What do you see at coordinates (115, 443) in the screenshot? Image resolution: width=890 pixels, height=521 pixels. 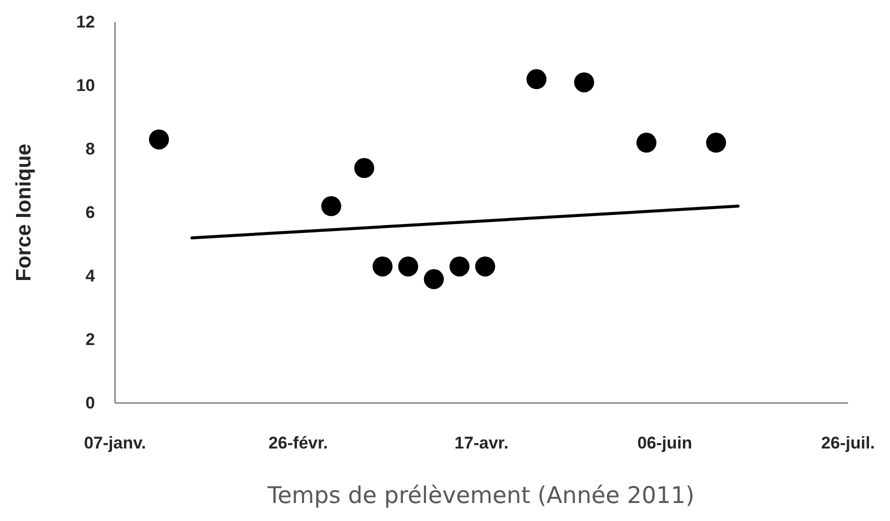 I see `x-tick-label: 07-janv.` at bounding box center [115, 443].